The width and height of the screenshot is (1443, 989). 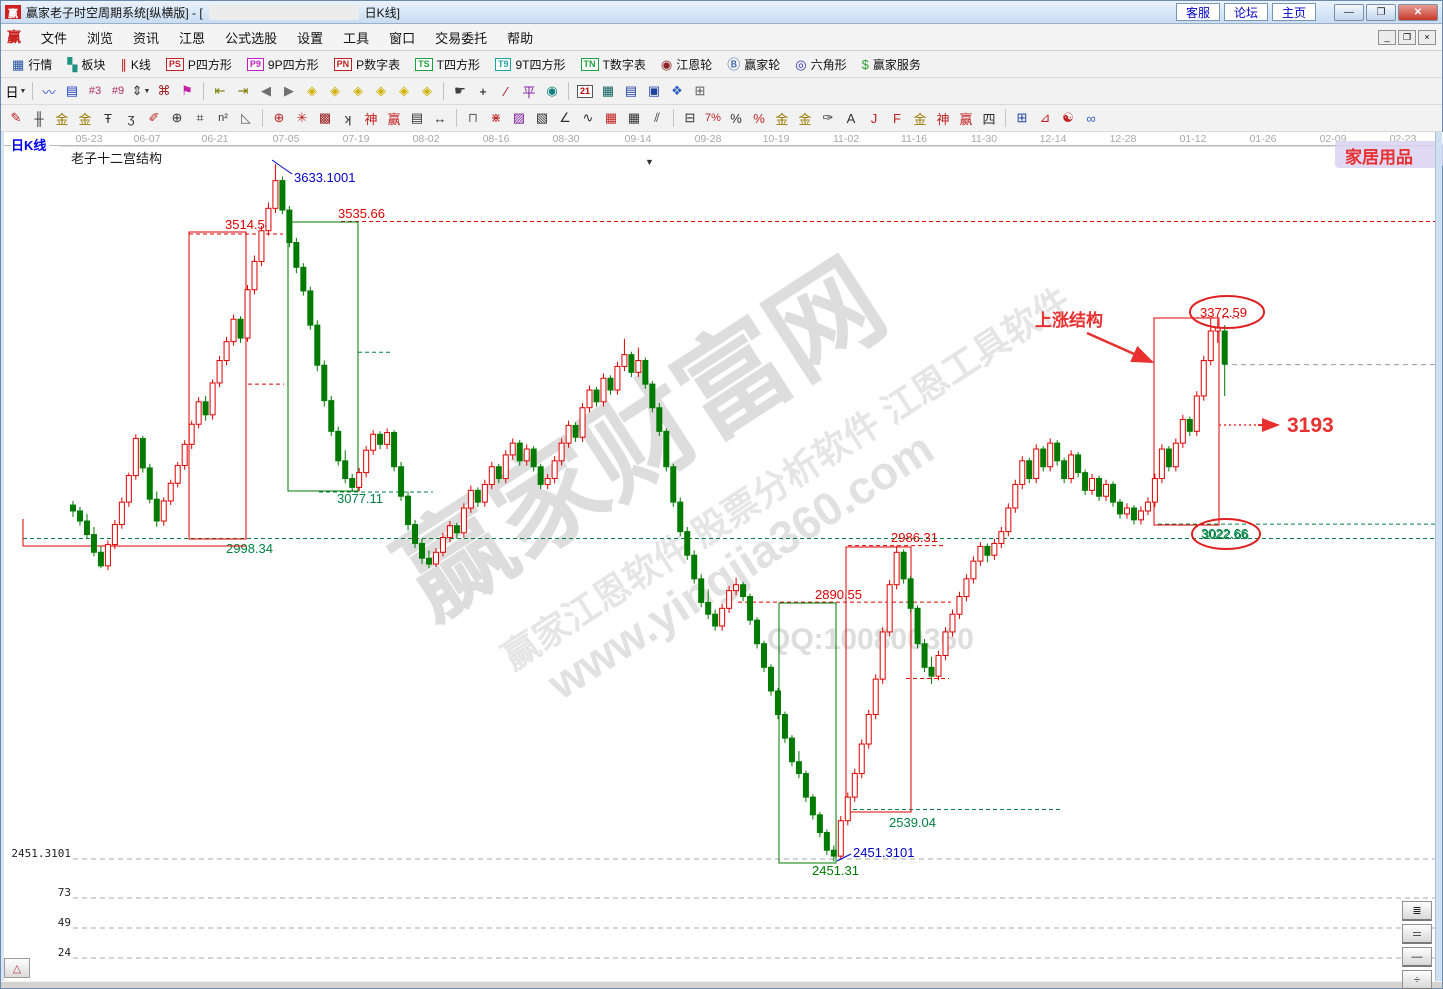 I want to click on marker-pen-icon: ✑, so click(x=828, y=118).